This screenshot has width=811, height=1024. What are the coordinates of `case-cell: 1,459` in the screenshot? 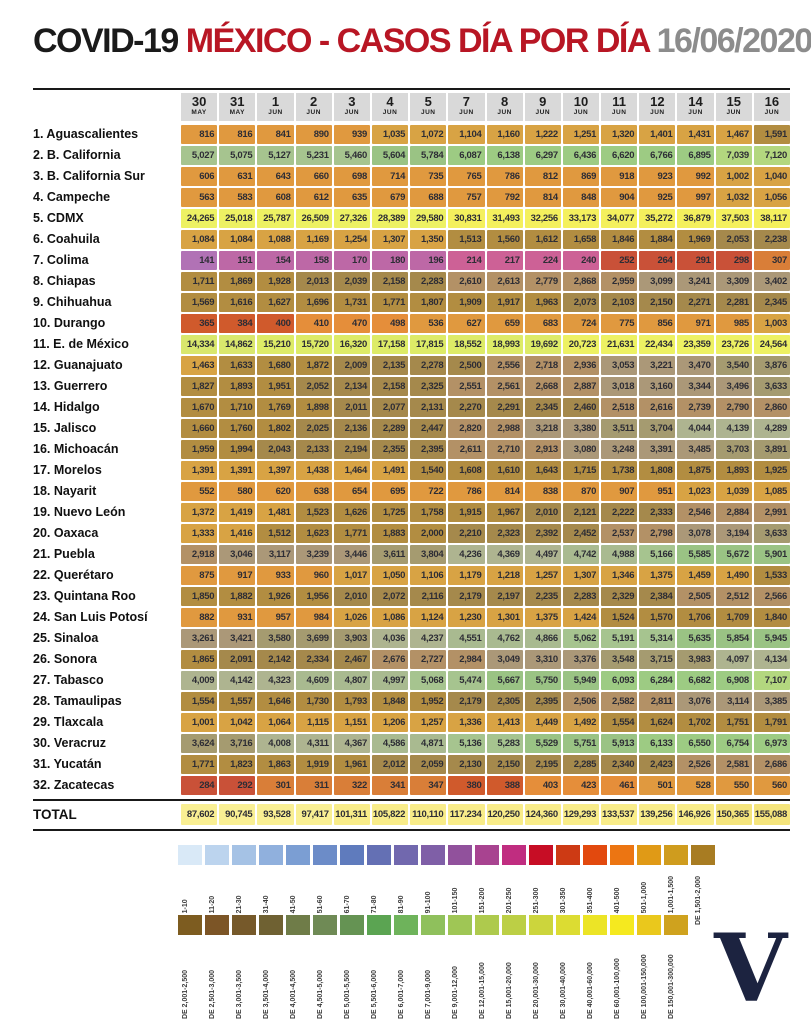 It's located at (695, 575).